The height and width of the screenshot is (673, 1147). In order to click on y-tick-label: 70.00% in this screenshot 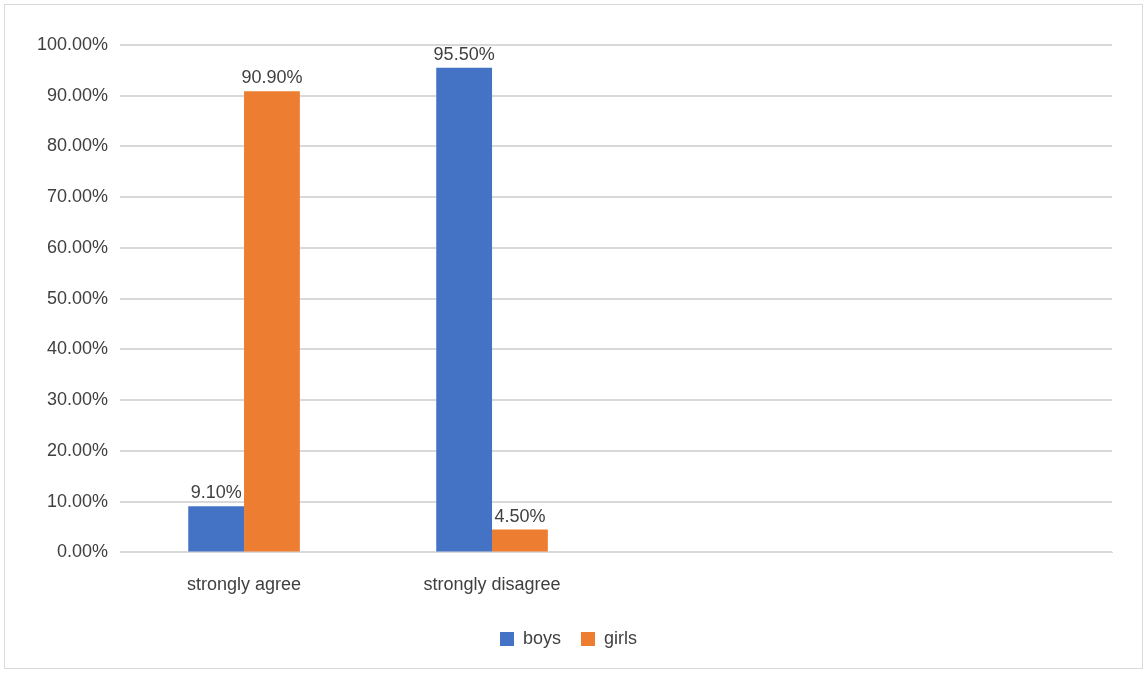, I will do `click(78, 196)`.